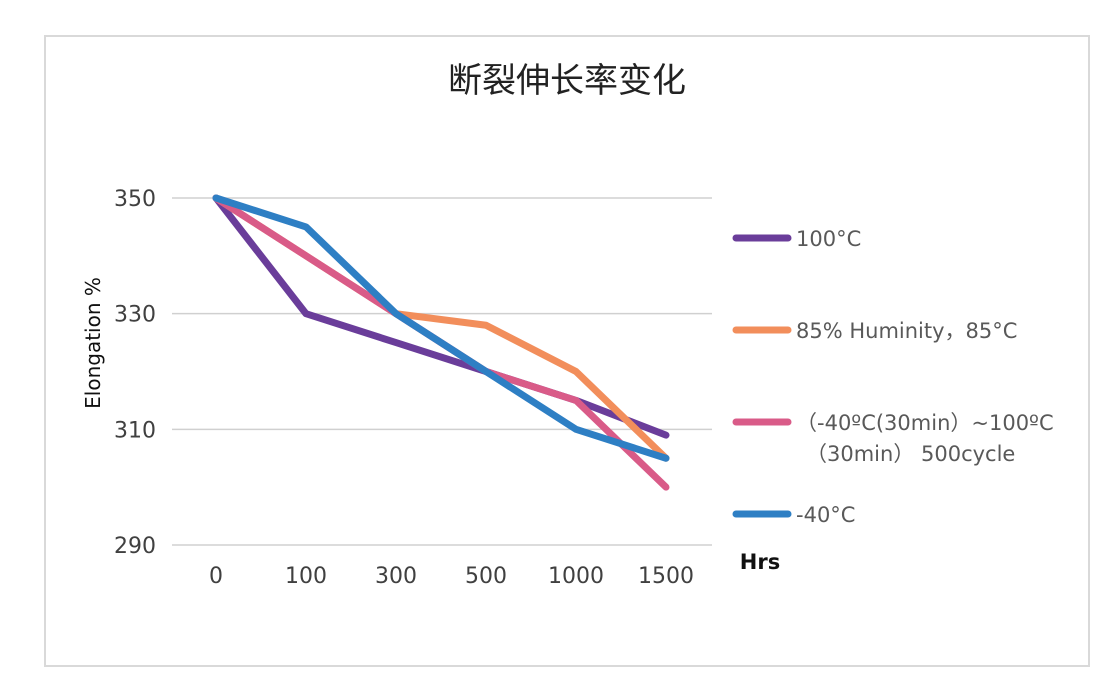  I want to click on x-tick-label: 0, so click(216, 576).